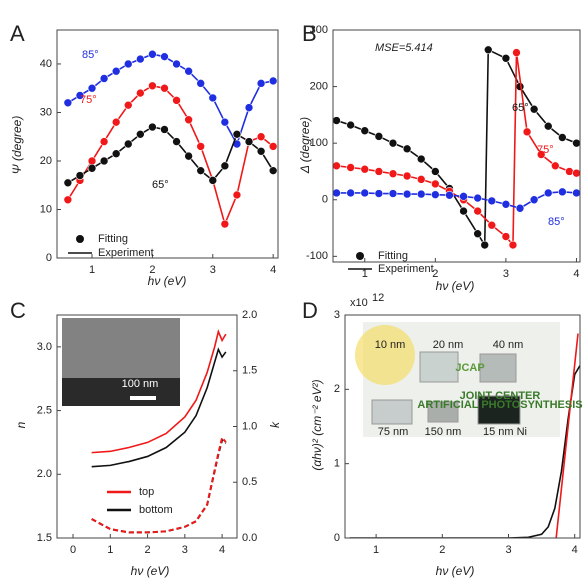 The image size is (583, 582). What do you see at coordinates (469, 368) in the screenshot?
I see `inset-label: JCAP` at bounding box center [469, 368].